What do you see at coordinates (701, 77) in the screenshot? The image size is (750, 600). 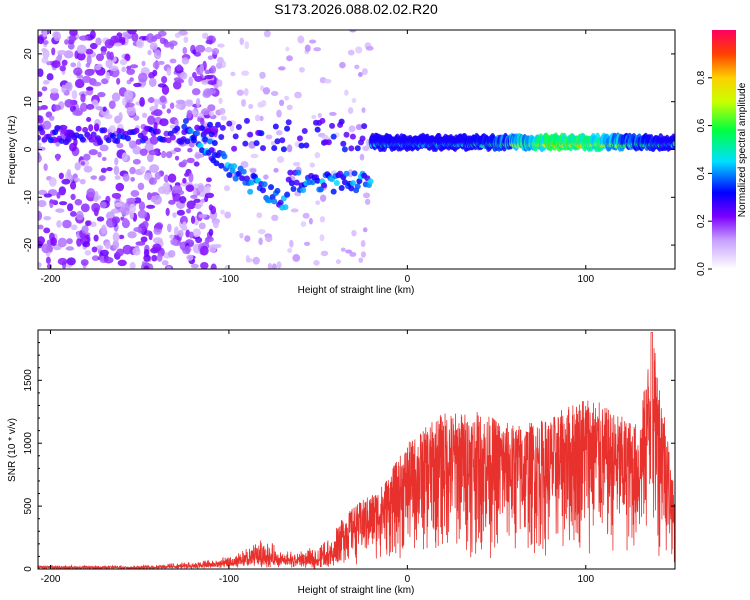 I see `colorbar-tick-label: 0.8` at bounding box center [701, 77].